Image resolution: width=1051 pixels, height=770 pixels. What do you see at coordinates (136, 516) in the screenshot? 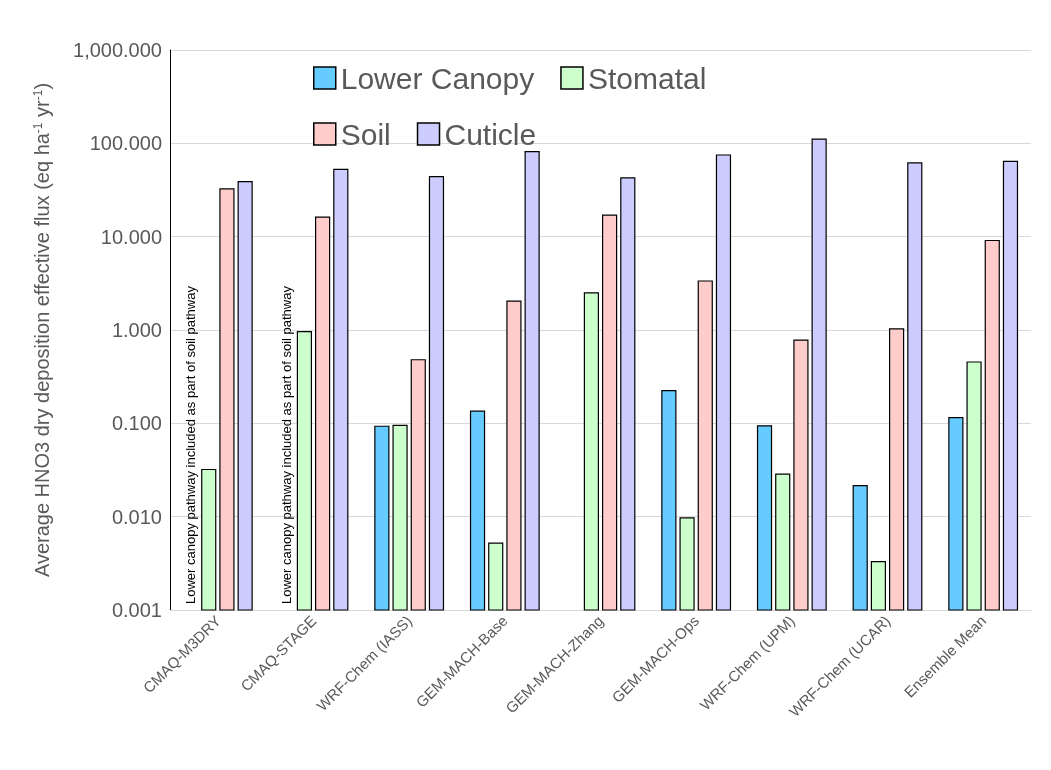
I see `y-tick-label: 0.010` at bounding box center [136, 516].